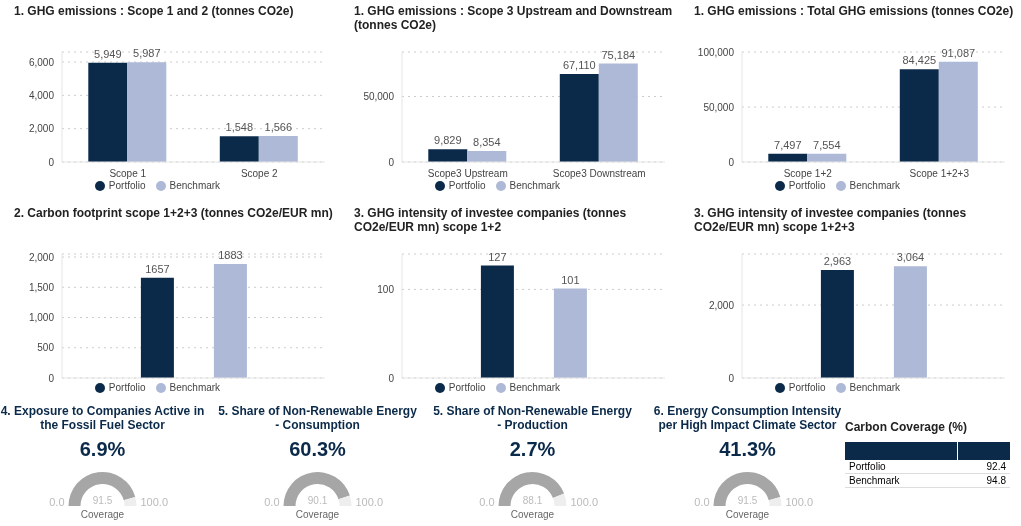 Image resolution: width=1021 pixels, height=526 pixels. What do you see at coordinates (618, 54) in the screenshot?
I see `data-label: 75,184` at bounding box center [618, 54].